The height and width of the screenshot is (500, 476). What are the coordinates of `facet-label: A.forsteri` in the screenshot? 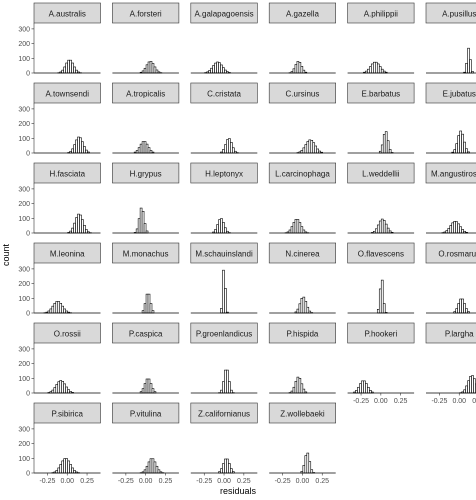 It's located at (146, 14).